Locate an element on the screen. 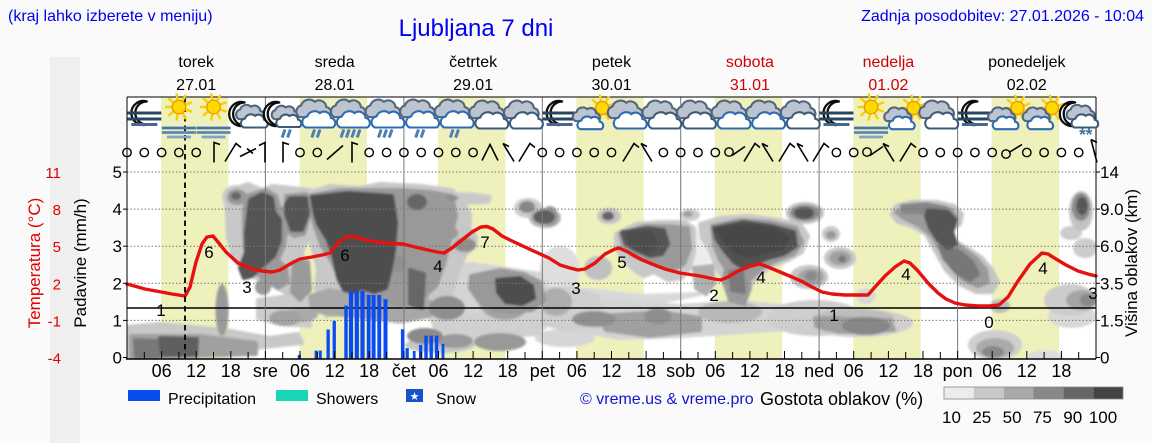  svg-text: 11 is located at coordinates (53, 173).